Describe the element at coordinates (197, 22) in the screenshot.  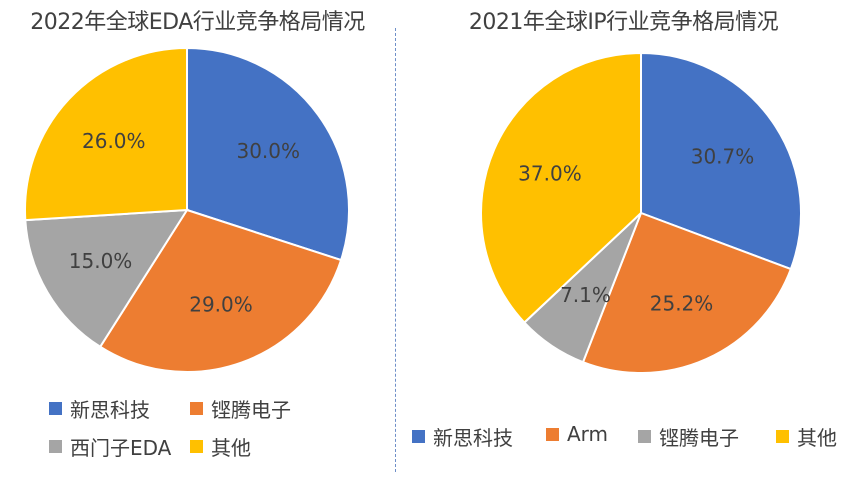
I see `left-chart-title: 2022年全球EDA行业竞争格局情况` at that location.